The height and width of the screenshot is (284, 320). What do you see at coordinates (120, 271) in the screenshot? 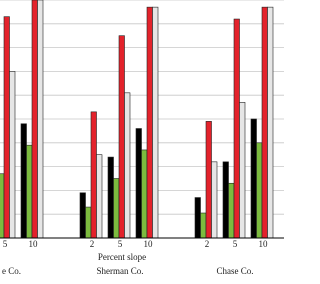
I see `group-label: Sherman Co.` at bounding box center [120, 271].